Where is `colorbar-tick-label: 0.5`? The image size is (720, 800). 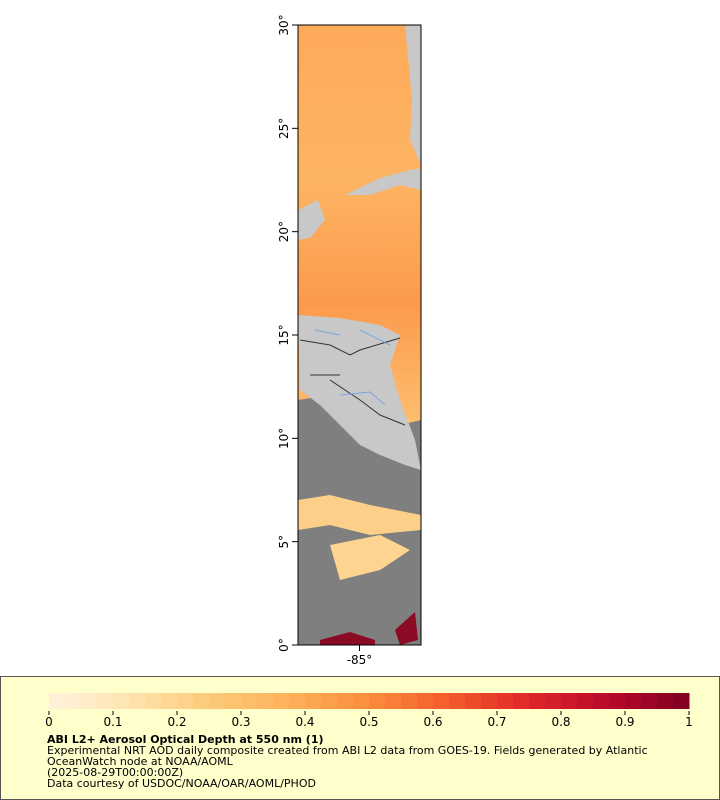 colorbar-tick-label: 0.5 is located at coordinates (368, 721).